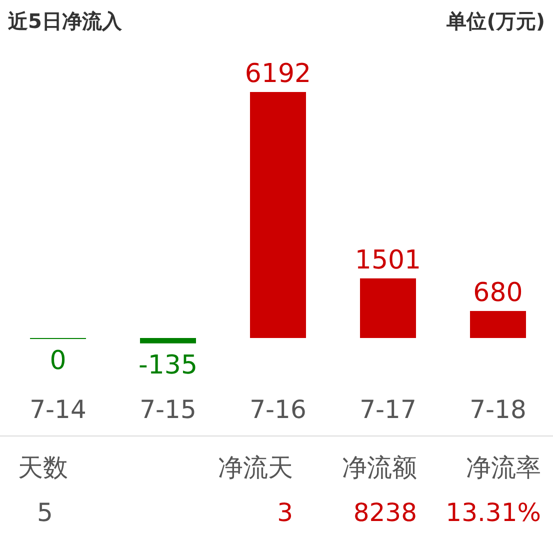 The height and width of the screenshot is (533, 553). I want to click on text: 天数, so click(43, 467).